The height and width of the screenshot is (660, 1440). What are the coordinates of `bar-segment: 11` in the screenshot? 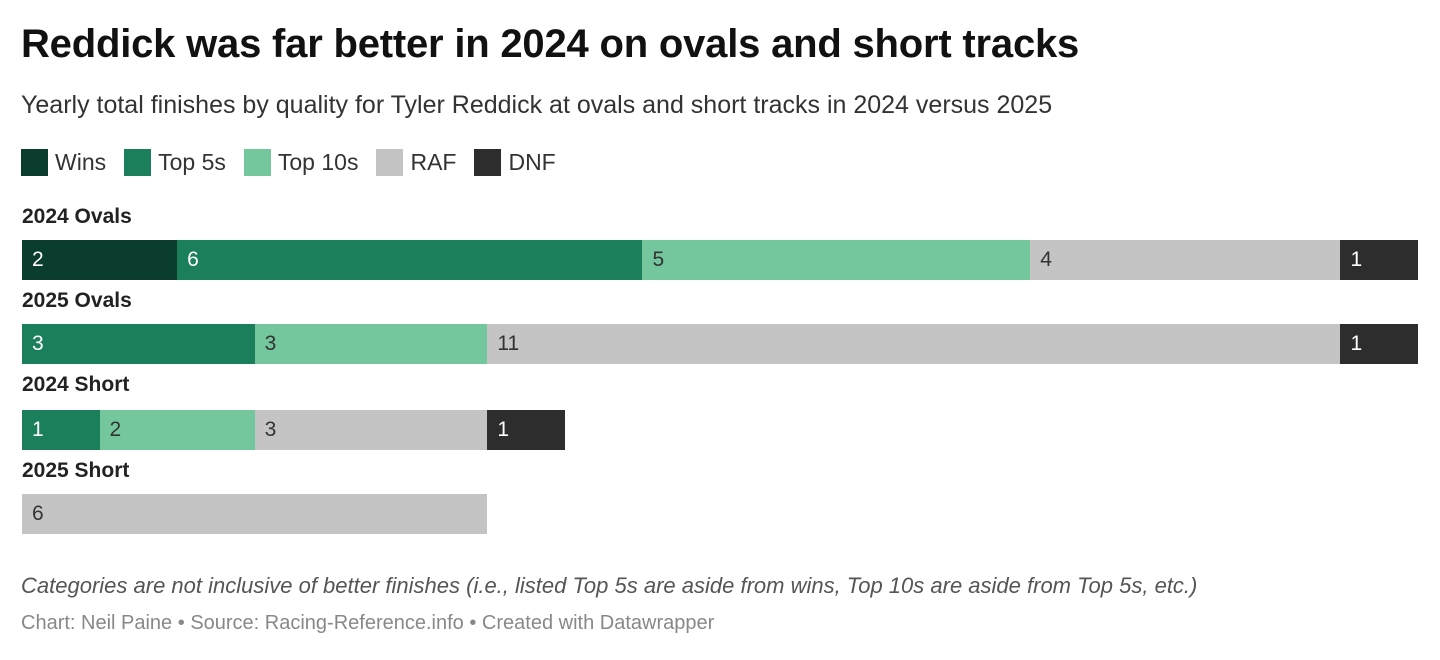 It's located at (914, 344).